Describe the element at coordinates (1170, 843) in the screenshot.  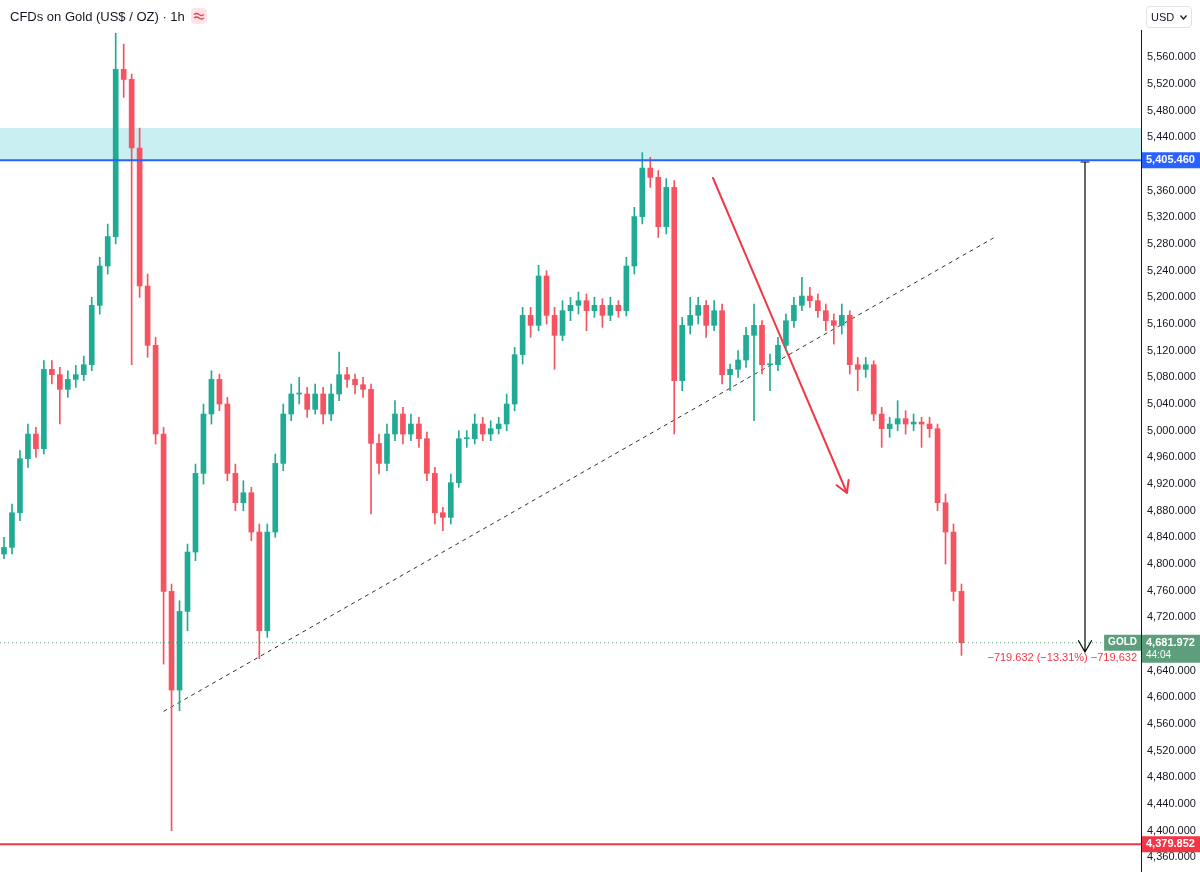
I see `ref-line-label: 4,379.852` at that location.